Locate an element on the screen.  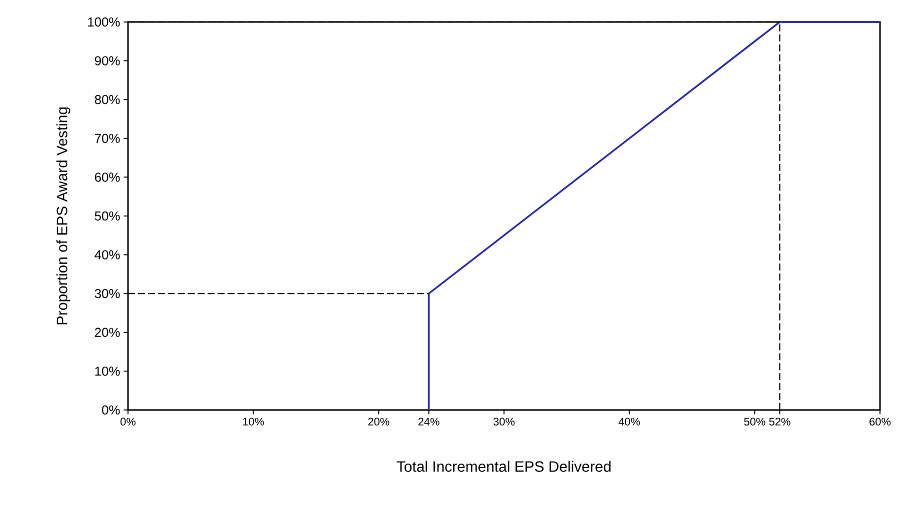
x-axis-title: Total Incremental EPS Delivered is located at coordinates (503, 466).